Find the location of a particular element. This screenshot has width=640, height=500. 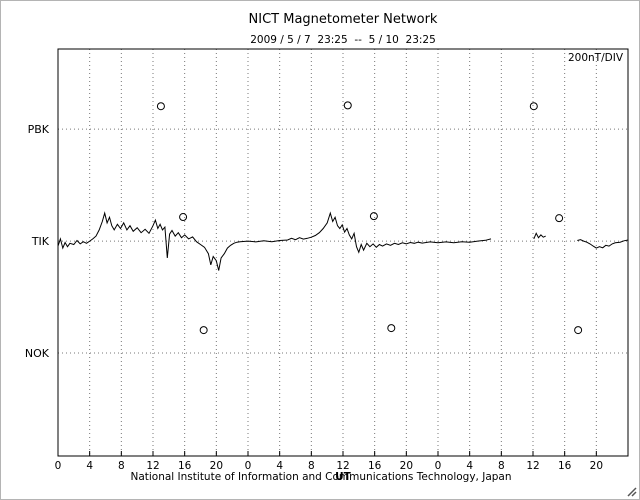

station-label: PBK is located at coordinates (39, 129).